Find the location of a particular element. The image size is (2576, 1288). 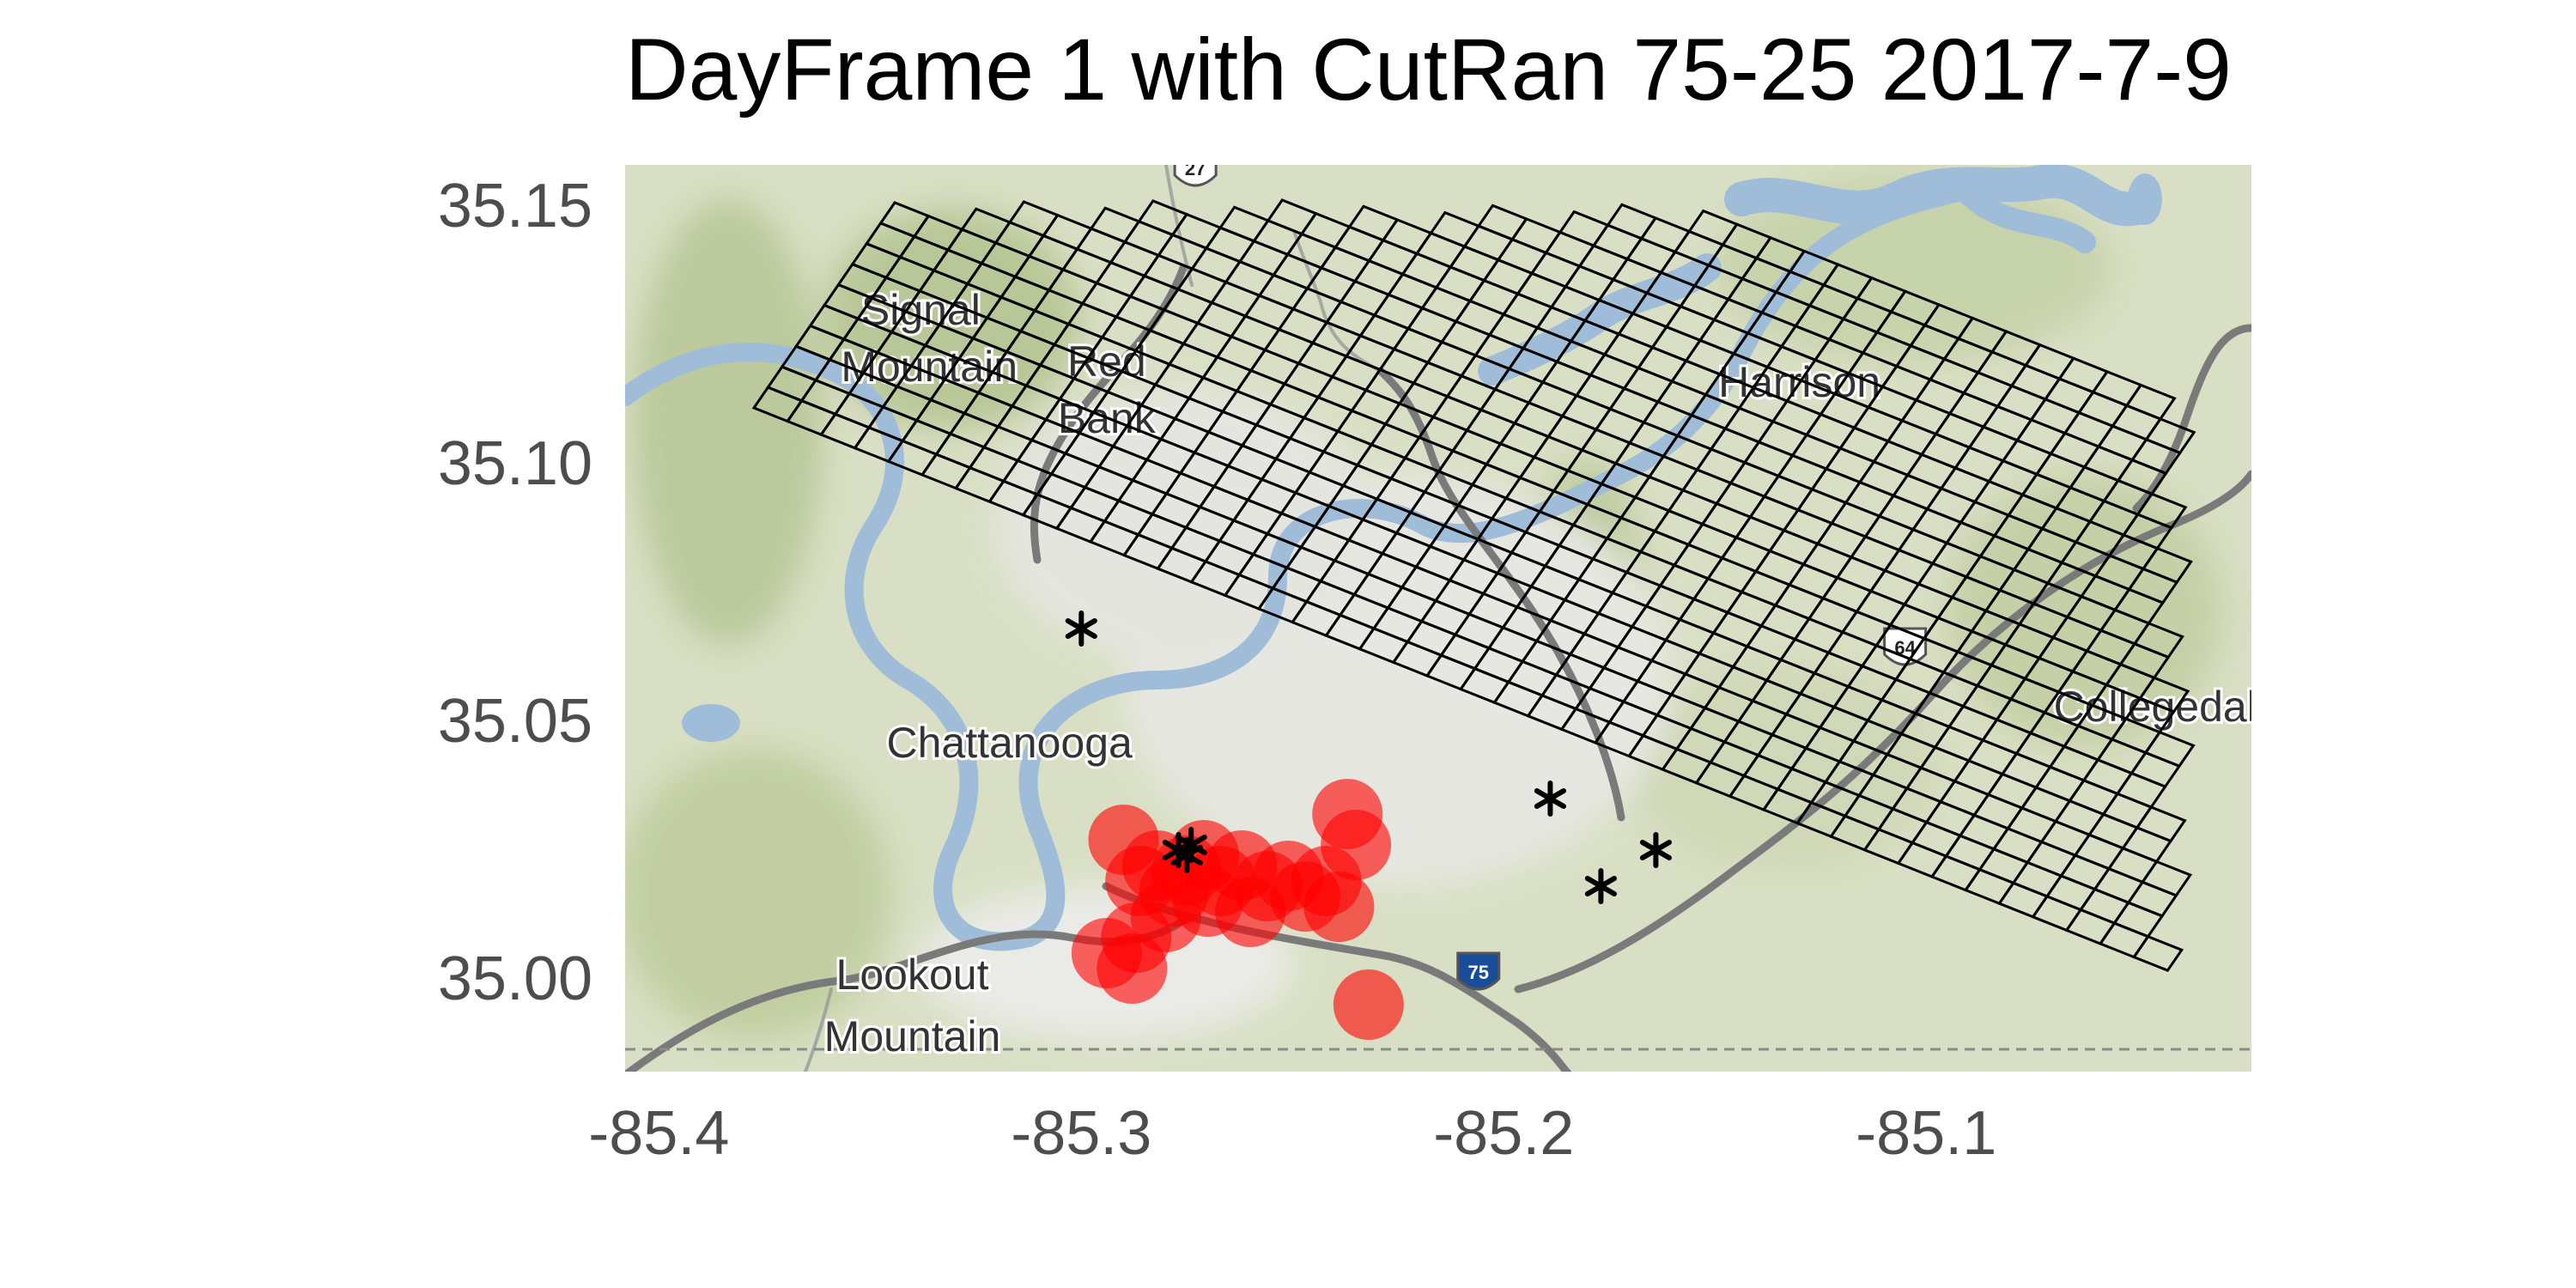

y-tick-label: 35.10 is located at coordinates (514, 463).